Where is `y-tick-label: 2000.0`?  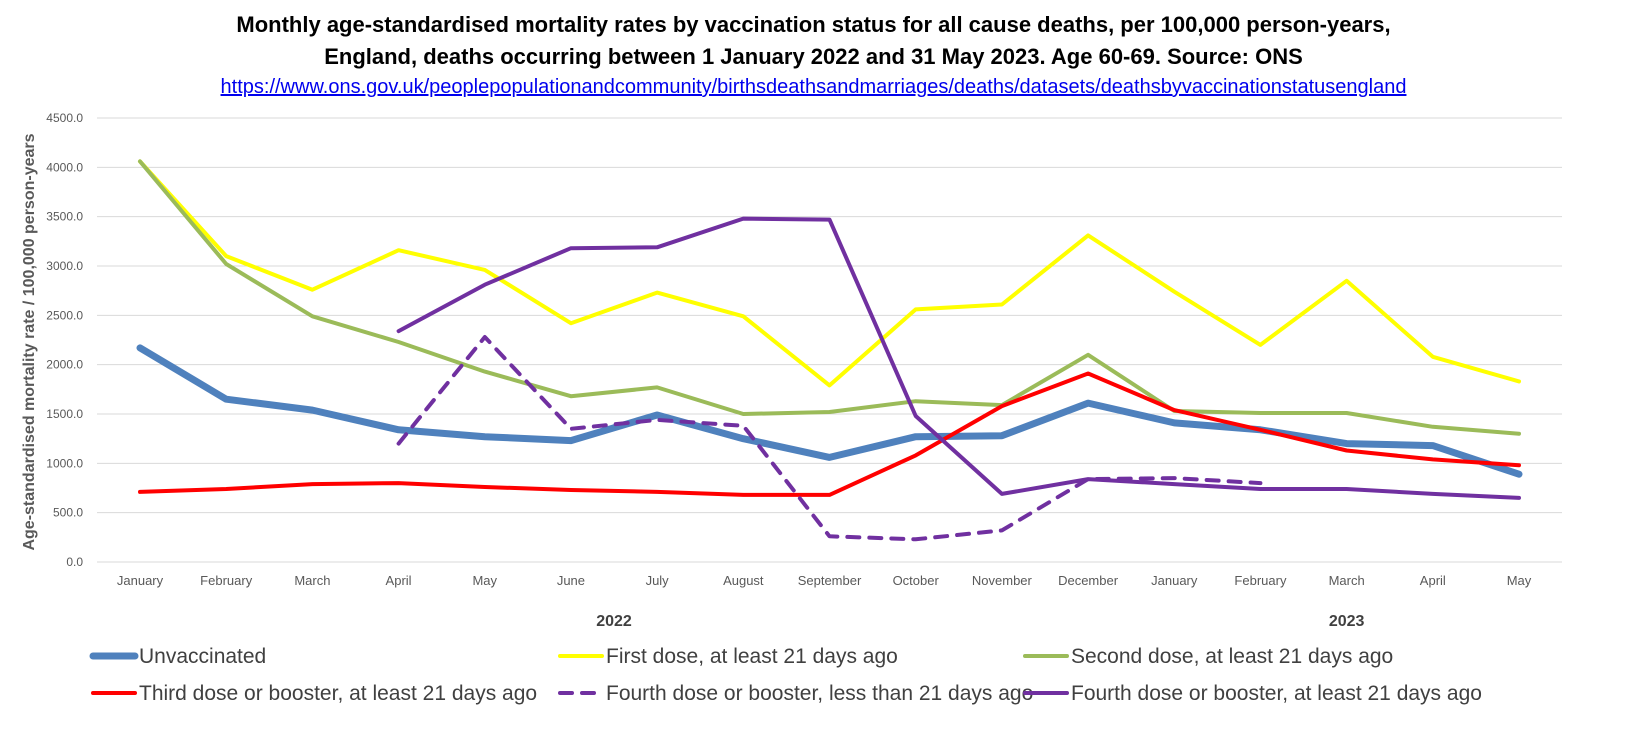
y-tick-label: 2000.0 is located at coordinates (64, 365).